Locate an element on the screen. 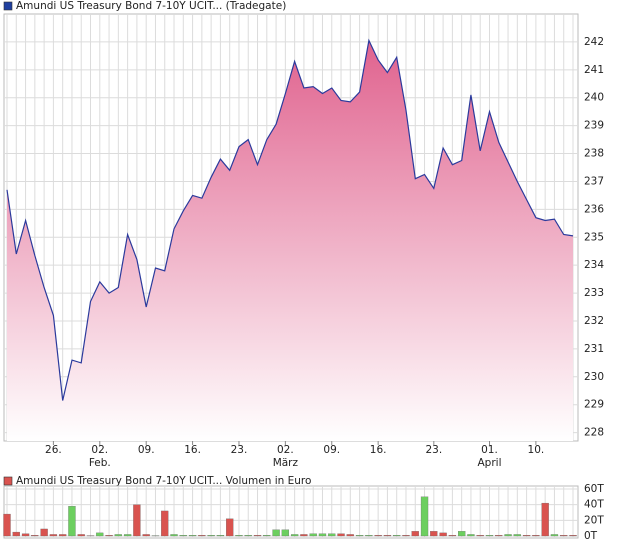 This screenshot has width=620, height=546. y-tick-label: 232 is located at coordinates (594, 321).